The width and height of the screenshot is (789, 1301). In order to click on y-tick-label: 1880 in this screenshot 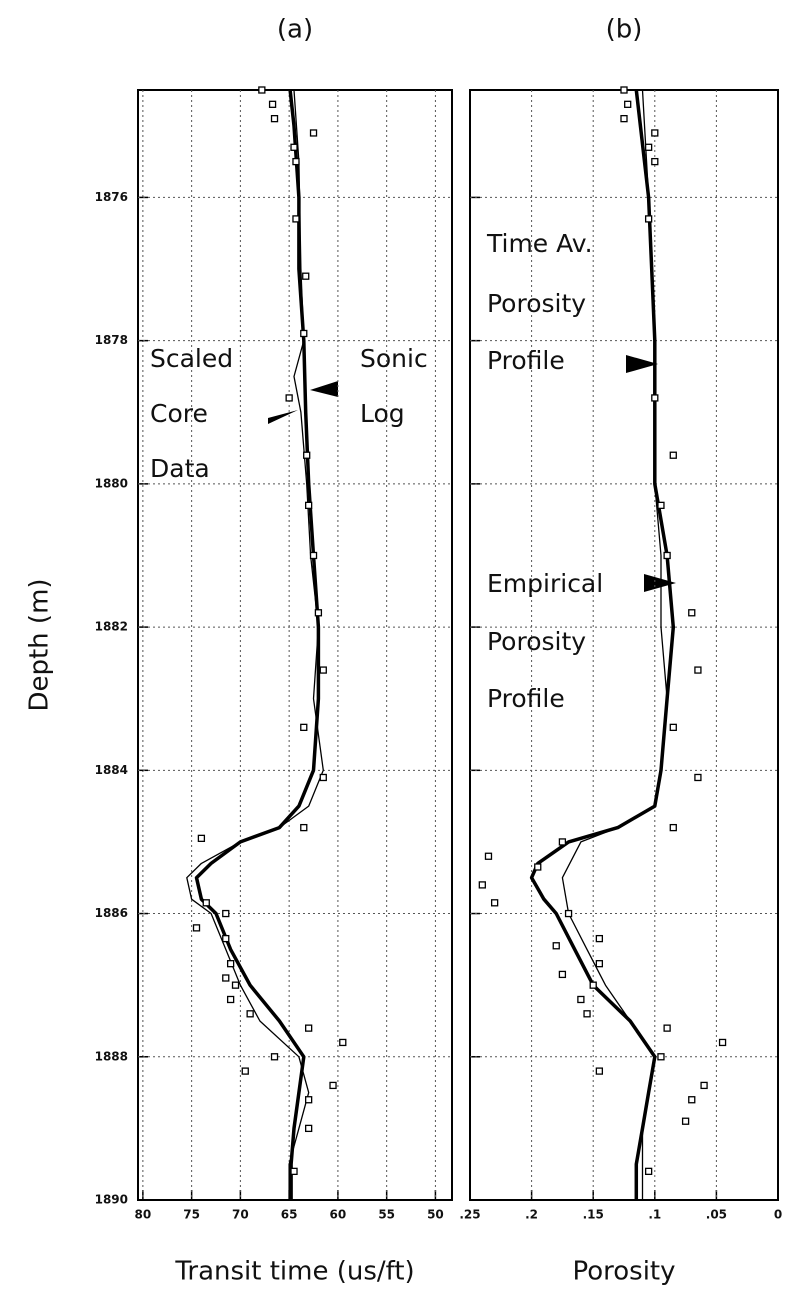, I will do `click(111, 483)`.